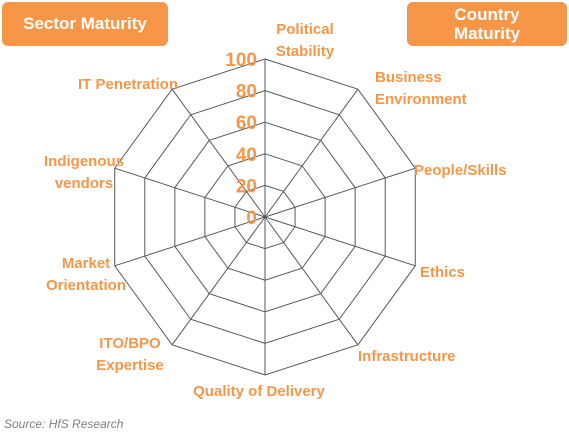 The image size is (569, 432). Describe the element at coordinates (407, 356) in the screenshot. I see `axis-label-infrastructure: Infrastructure` at that location.